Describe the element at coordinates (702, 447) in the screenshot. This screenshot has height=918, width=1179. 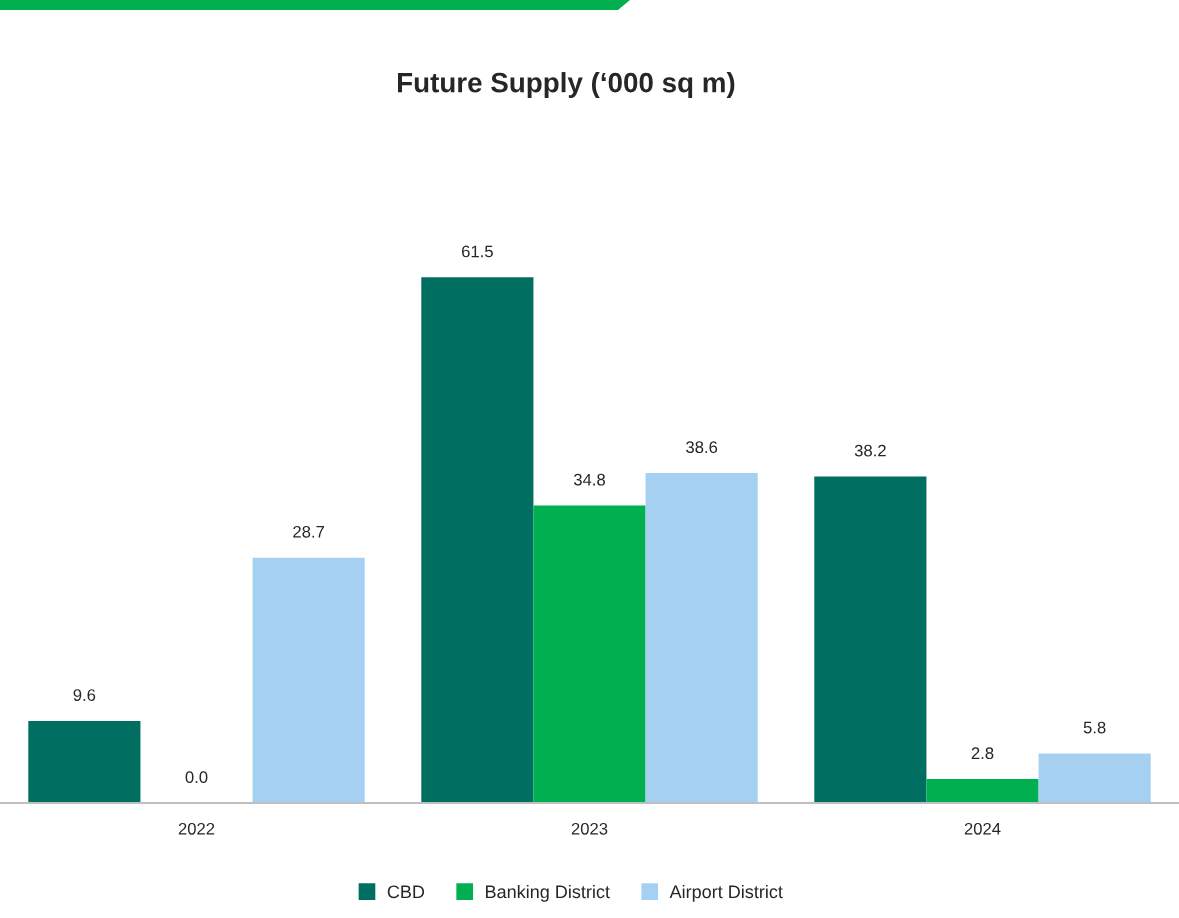
I see `data-label: 38.6` at that location.